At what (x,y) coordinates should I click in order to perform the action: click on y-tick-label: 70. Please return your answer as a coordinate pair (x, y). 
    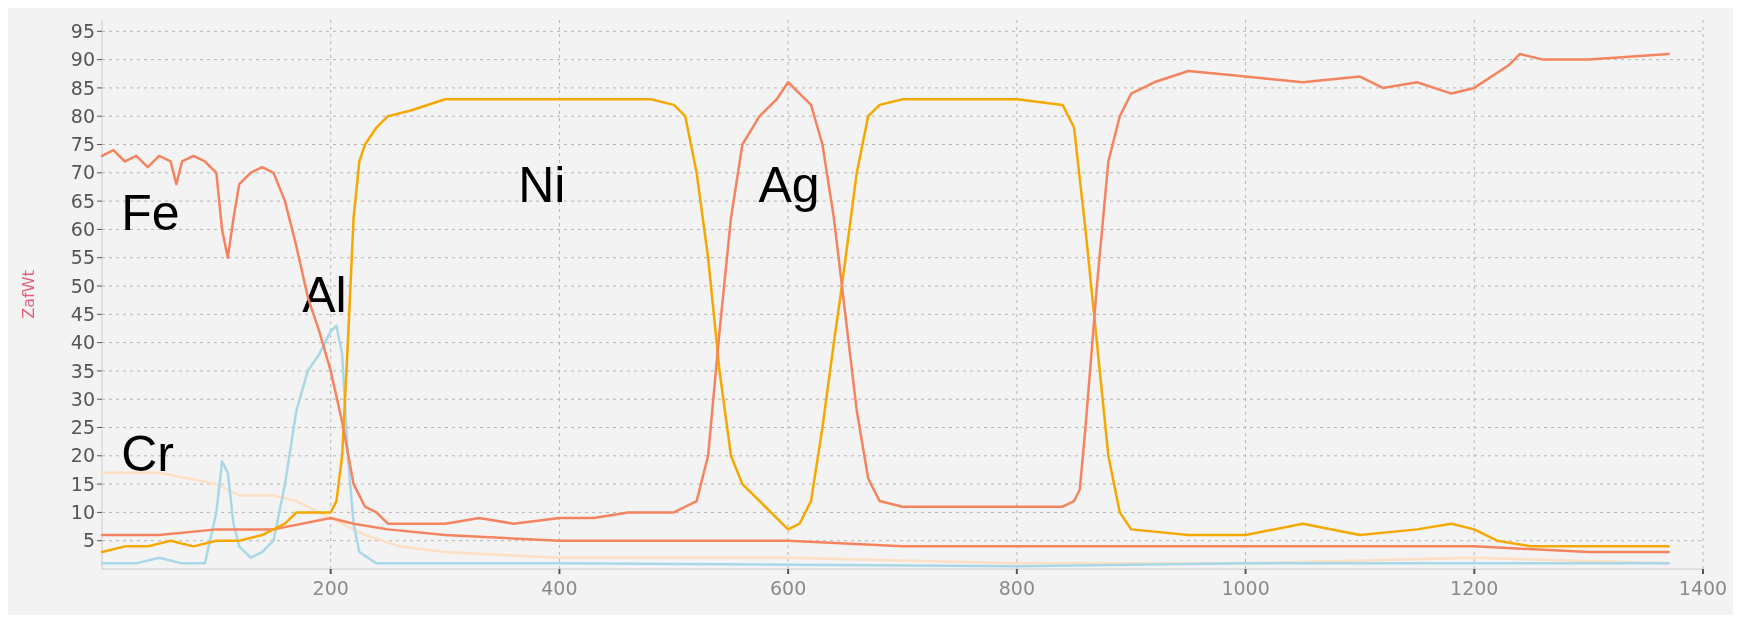
    Looking at the image, I should click on (82, 172).